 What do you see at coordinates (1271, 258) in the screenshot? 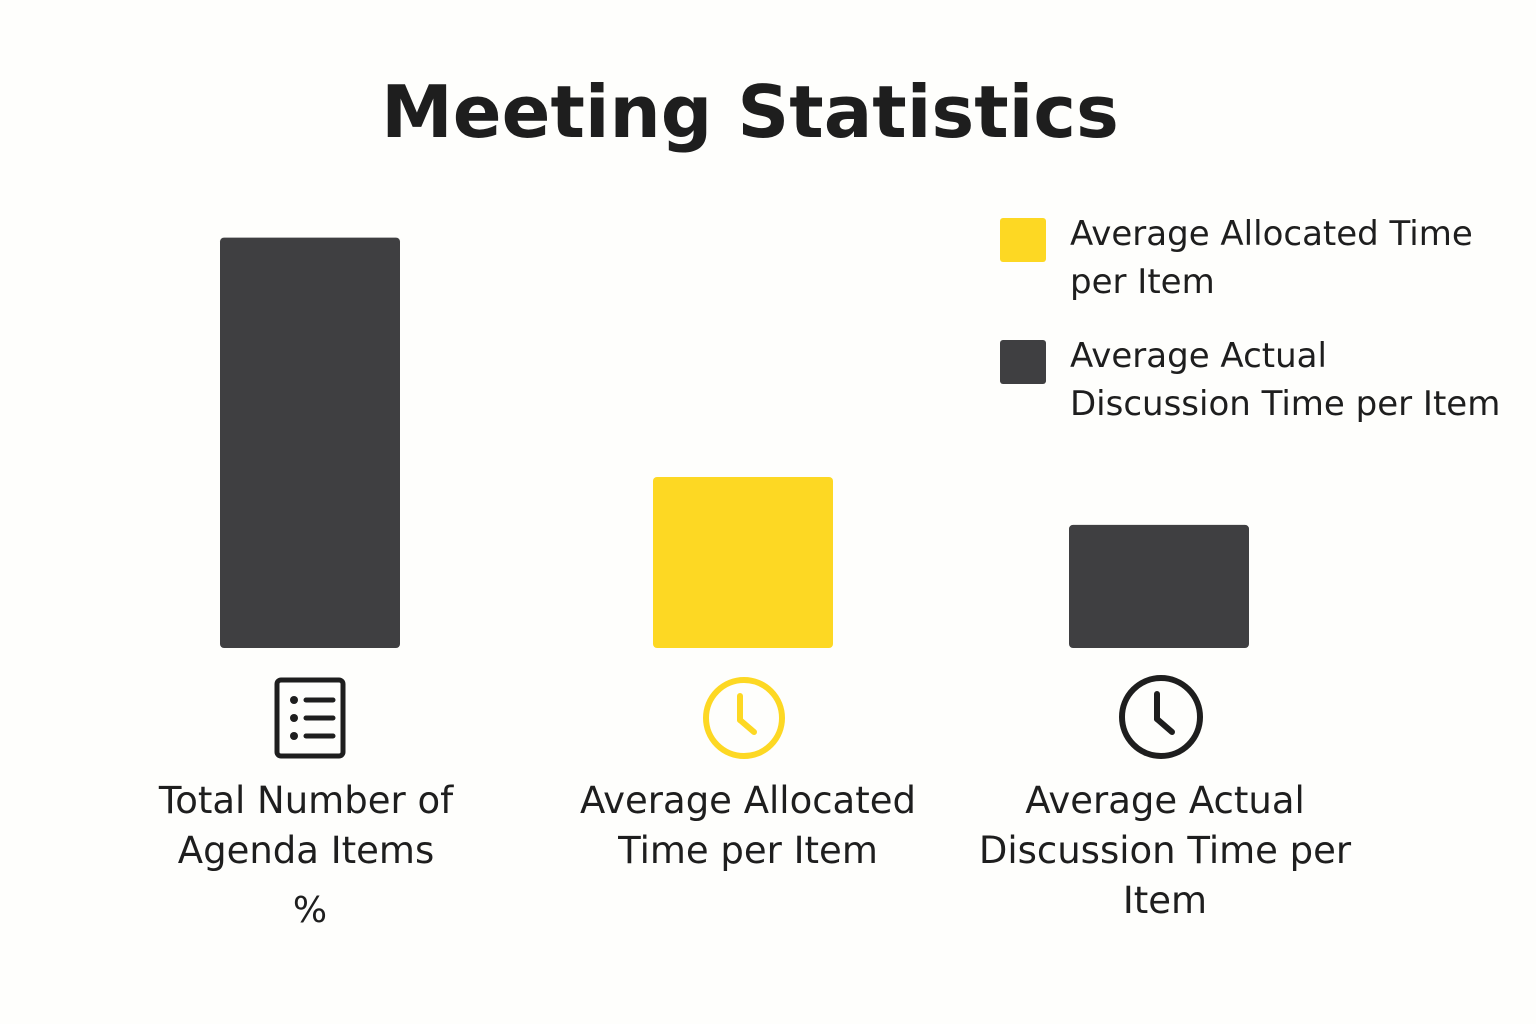
I see `legend-label-allocated: Average Allocated Time per Item` at bounding box center [1271, 258].